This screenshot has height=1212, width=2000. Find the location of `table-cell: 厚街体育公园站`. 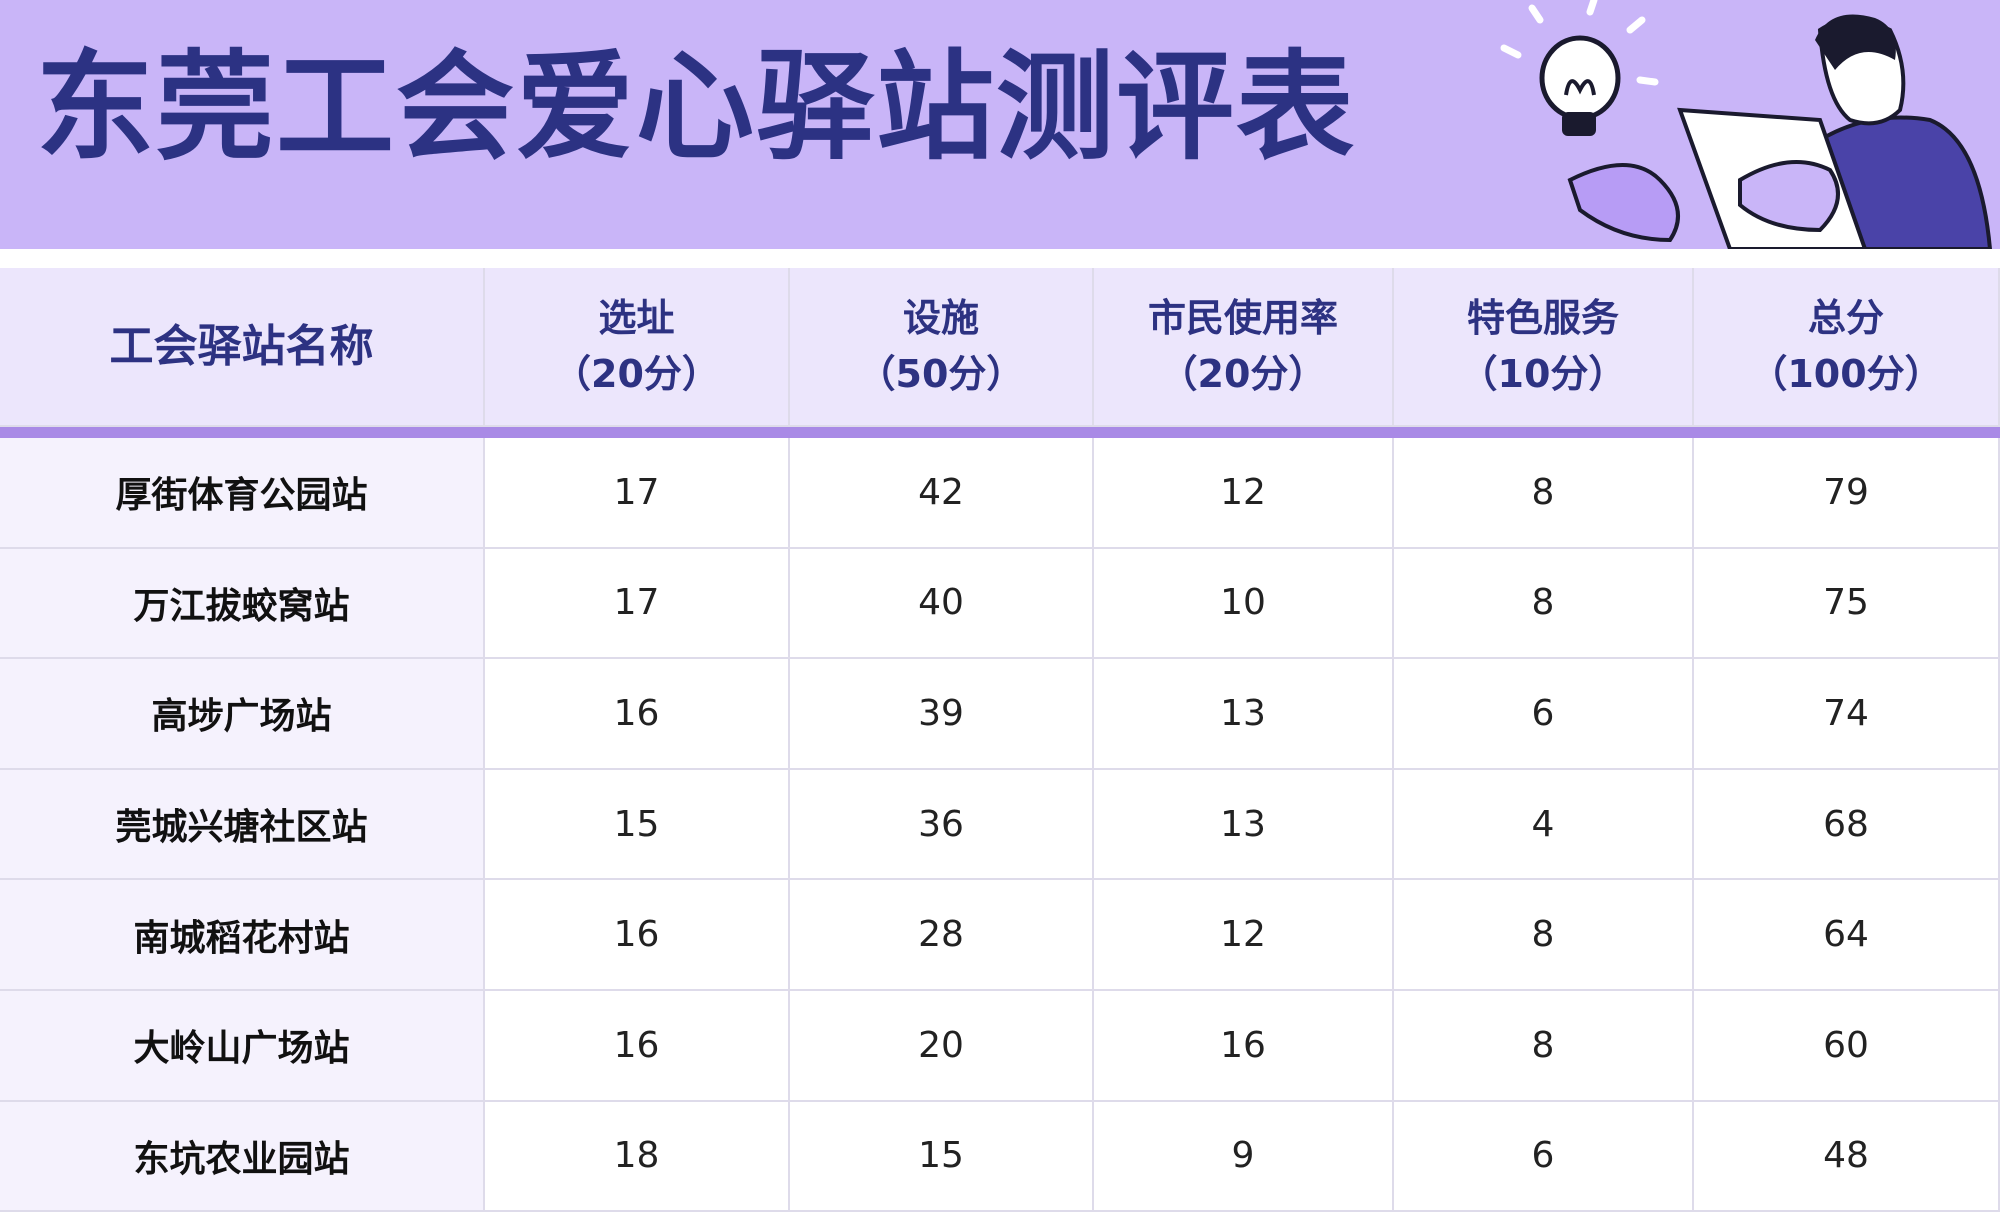

table-cell: 厚街体育公园站 is located at coordinates (242, 493).